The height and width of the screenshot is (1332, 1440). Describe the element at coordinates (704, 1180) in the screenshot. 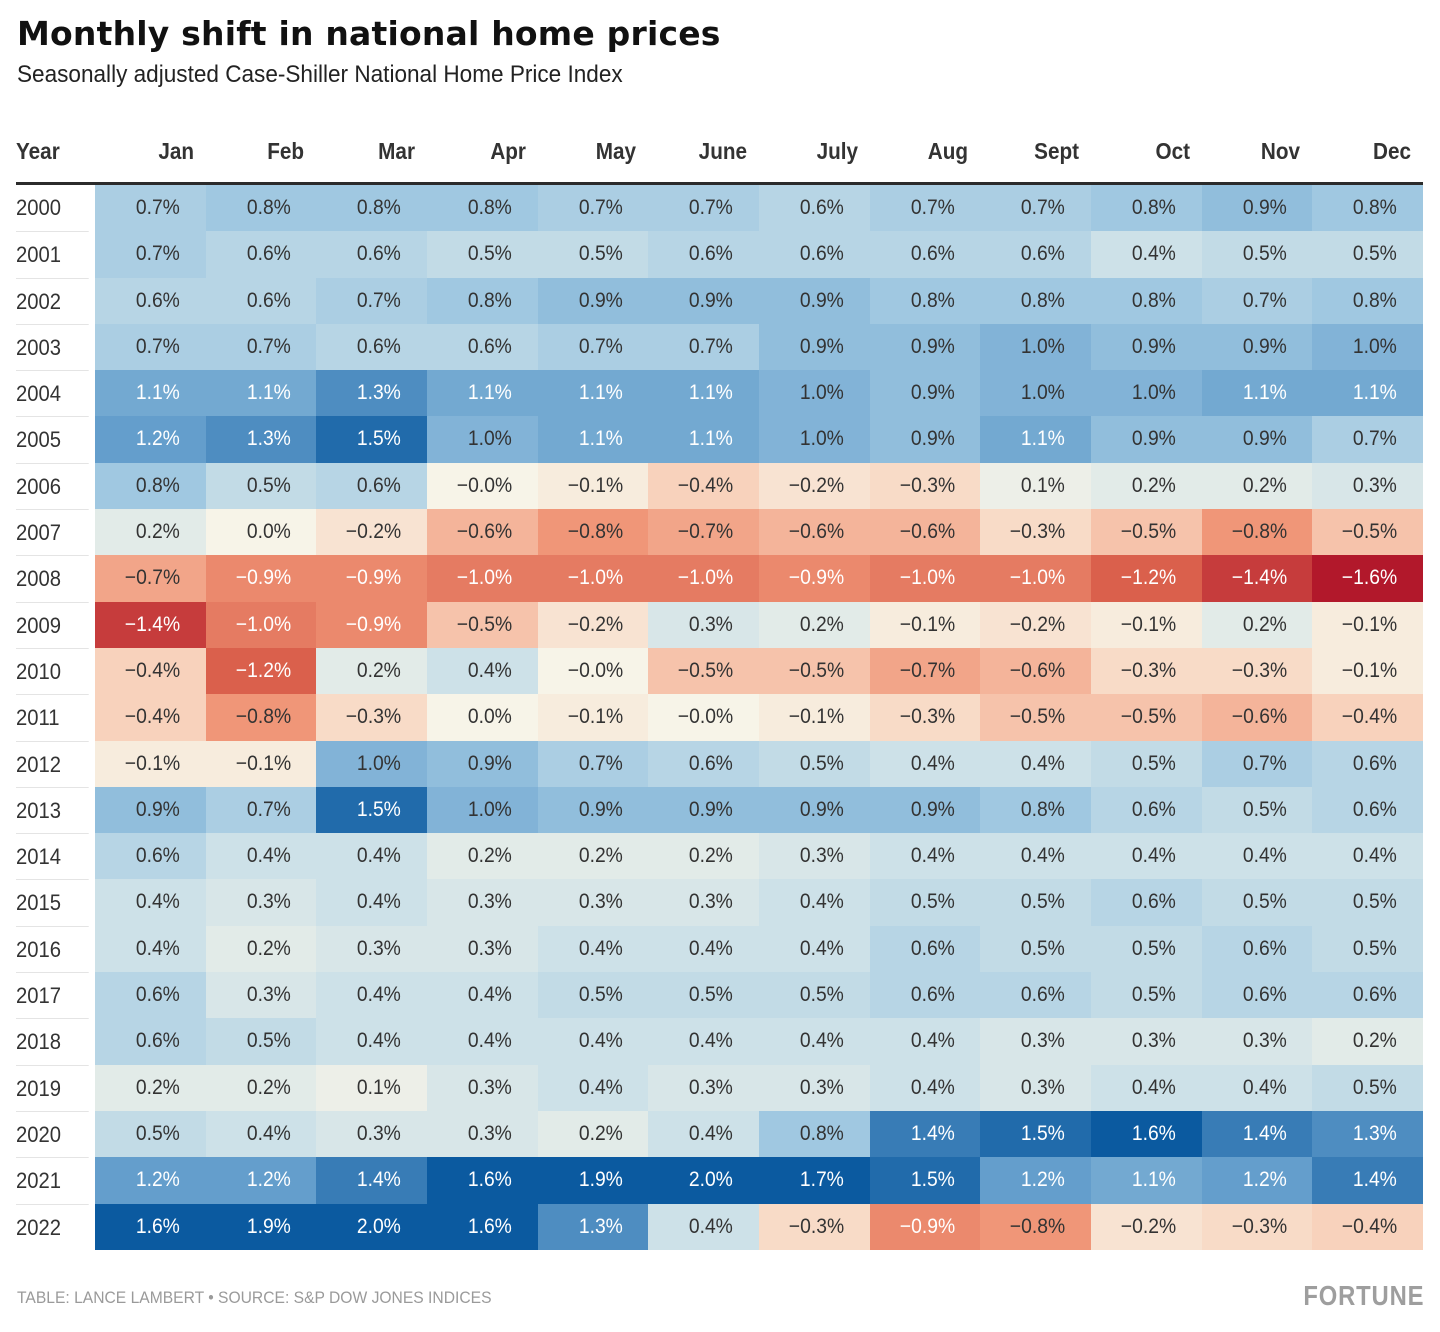

I see `heatmap-cell: 2.0%` at that location.